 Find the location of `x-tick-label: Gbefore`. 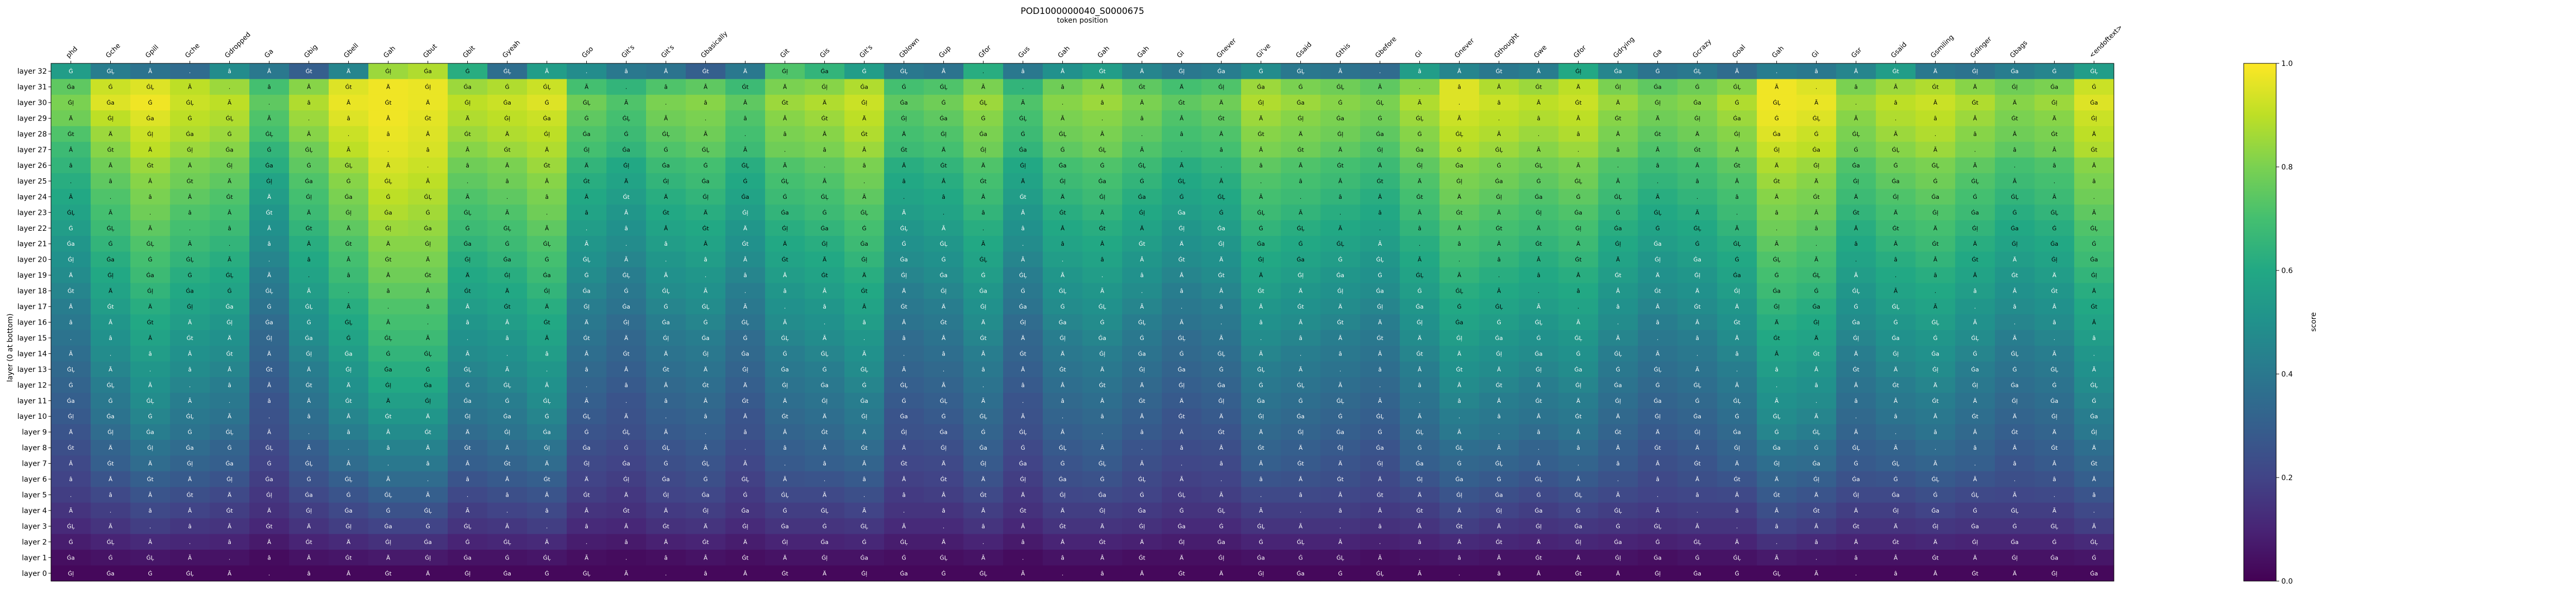

x-tick-label: Gbefore is located at coordinates (1386, 48).